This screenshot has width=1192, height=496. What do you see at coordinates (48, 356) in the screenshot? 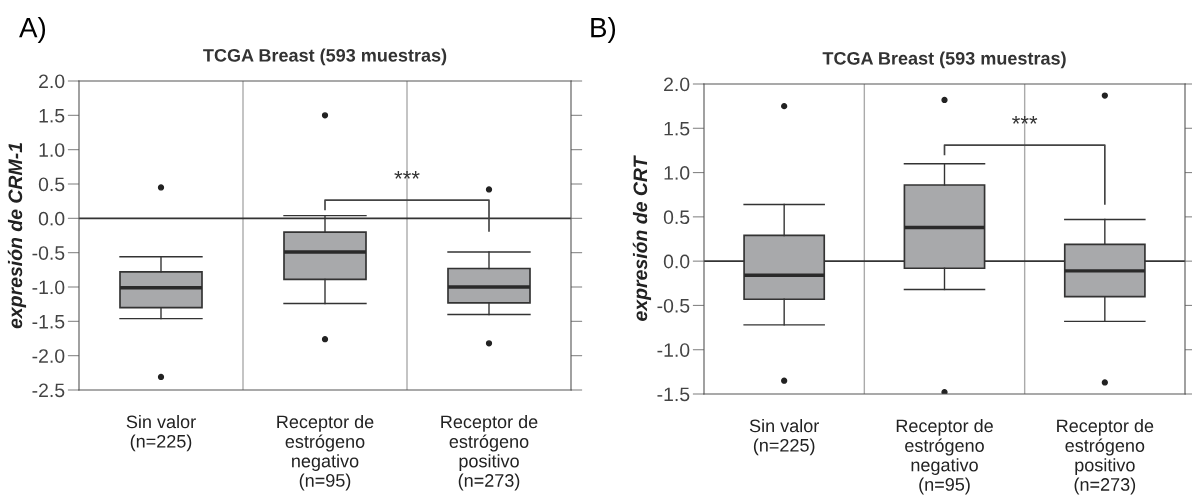
I see `y-tick-label: -2.0` at bounding box center [48, 356].